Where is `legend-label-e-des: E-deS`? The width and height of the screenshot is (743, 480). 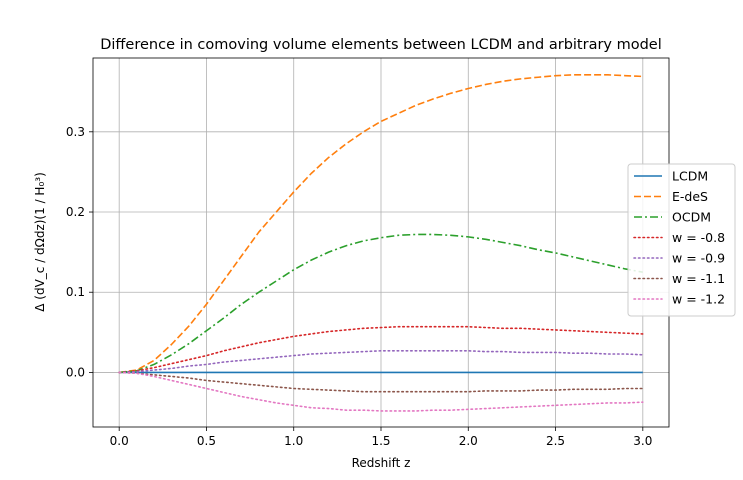
legend-label-e-des: E-deS is located at coordinates (690, 196).